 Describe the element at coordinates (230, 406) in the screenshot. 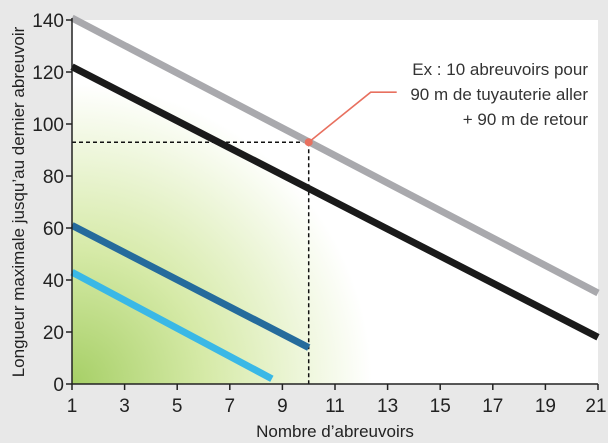

I see `x-tick-label: 7` at that location.